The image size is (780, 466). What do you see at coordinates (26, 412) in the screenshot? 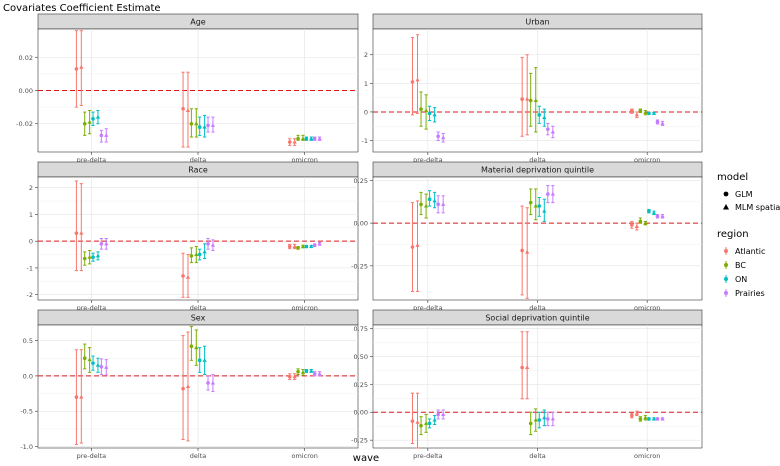
I see `y-tick-label: -0.5` at bounding box center [26, 412].